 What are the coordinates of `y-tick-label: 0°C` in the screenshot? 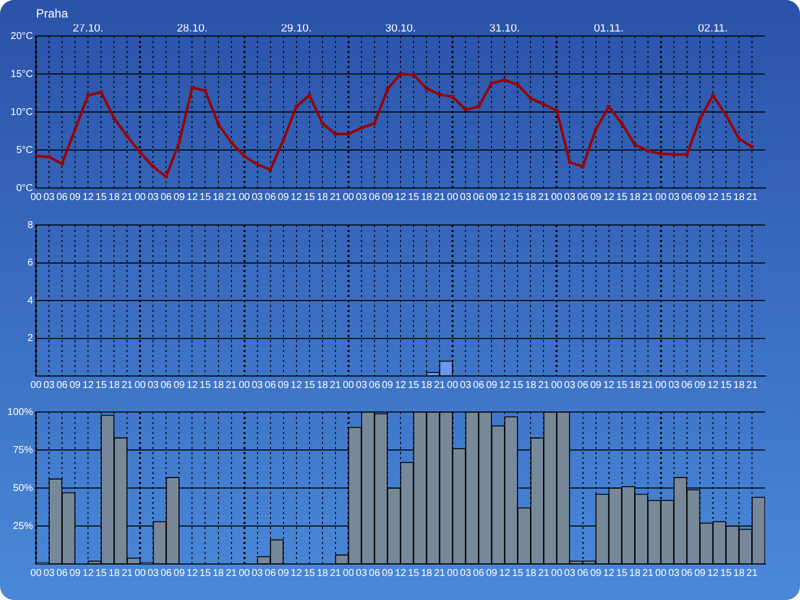 It's located at (24, 188).